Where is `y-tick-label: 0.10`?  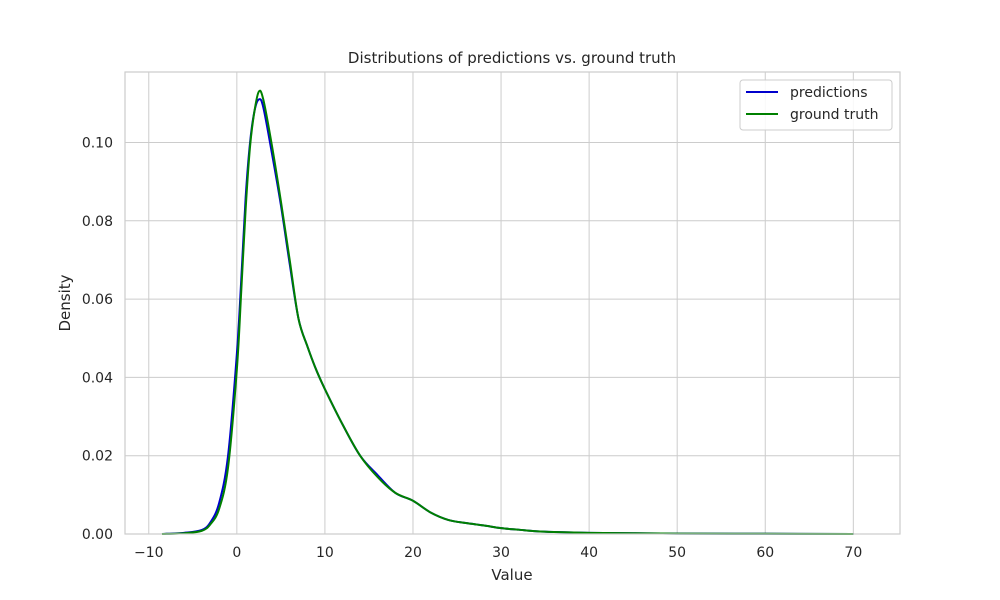
y-tick-label: 0.10 is located at coordinates (97, 143).